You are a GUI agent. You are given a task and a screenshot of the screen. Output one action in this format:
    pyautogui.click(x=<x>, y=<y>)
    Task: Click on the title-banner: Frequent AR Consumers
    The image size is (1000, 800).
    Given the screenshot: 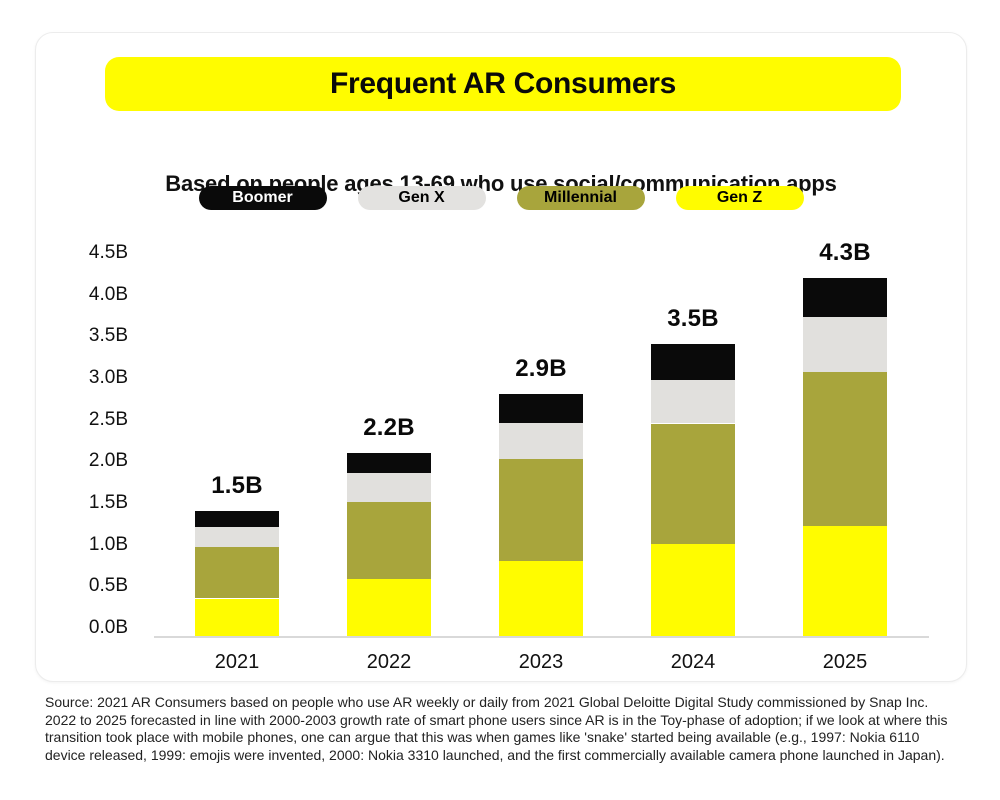 What is the action you would take?
    pyautogui.click(x=503, y=84)
    